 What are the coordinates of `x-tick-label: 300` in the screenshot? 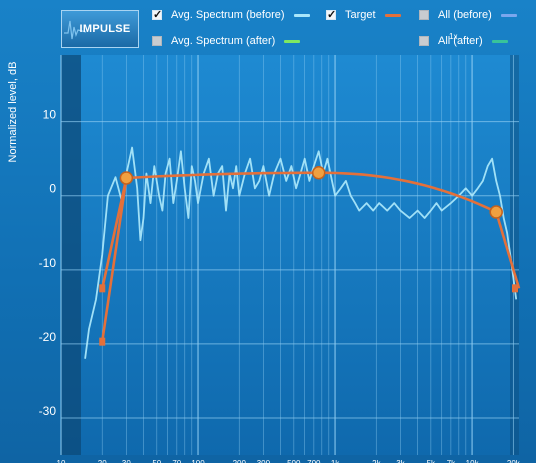 It's located at (264, 461).